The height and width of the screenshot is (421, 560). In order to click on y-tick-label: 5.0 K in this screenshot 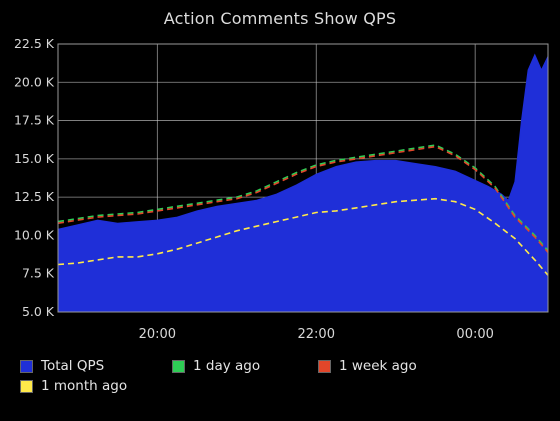, I will do `click(38, 311)`.